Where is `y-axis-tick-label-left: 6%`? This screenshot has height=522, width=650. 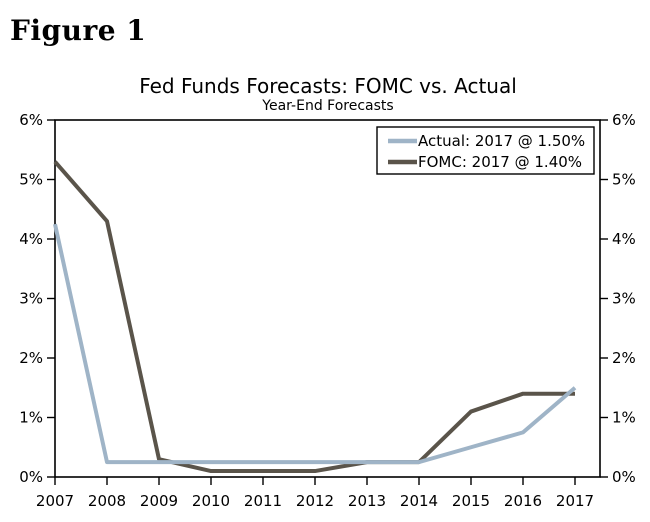
y-axis-tick-label-left: 6% is located at coordinates (31, 120).